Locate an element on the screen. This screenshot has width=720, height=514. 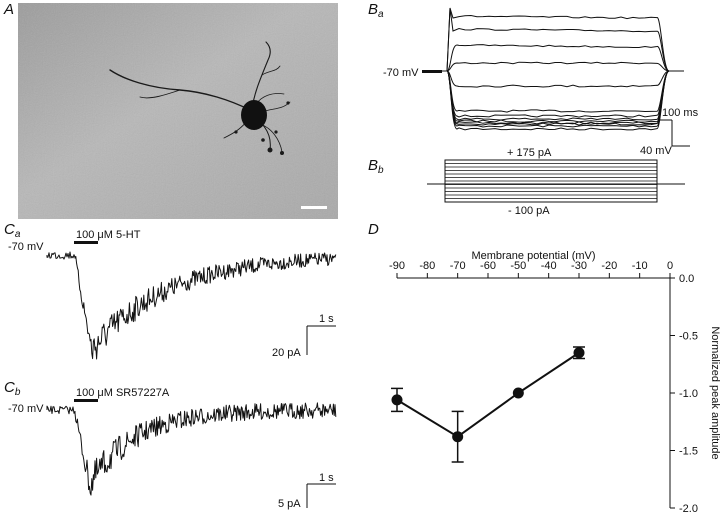
panel-ba-label: Ba is located at coordinates (376, 10).